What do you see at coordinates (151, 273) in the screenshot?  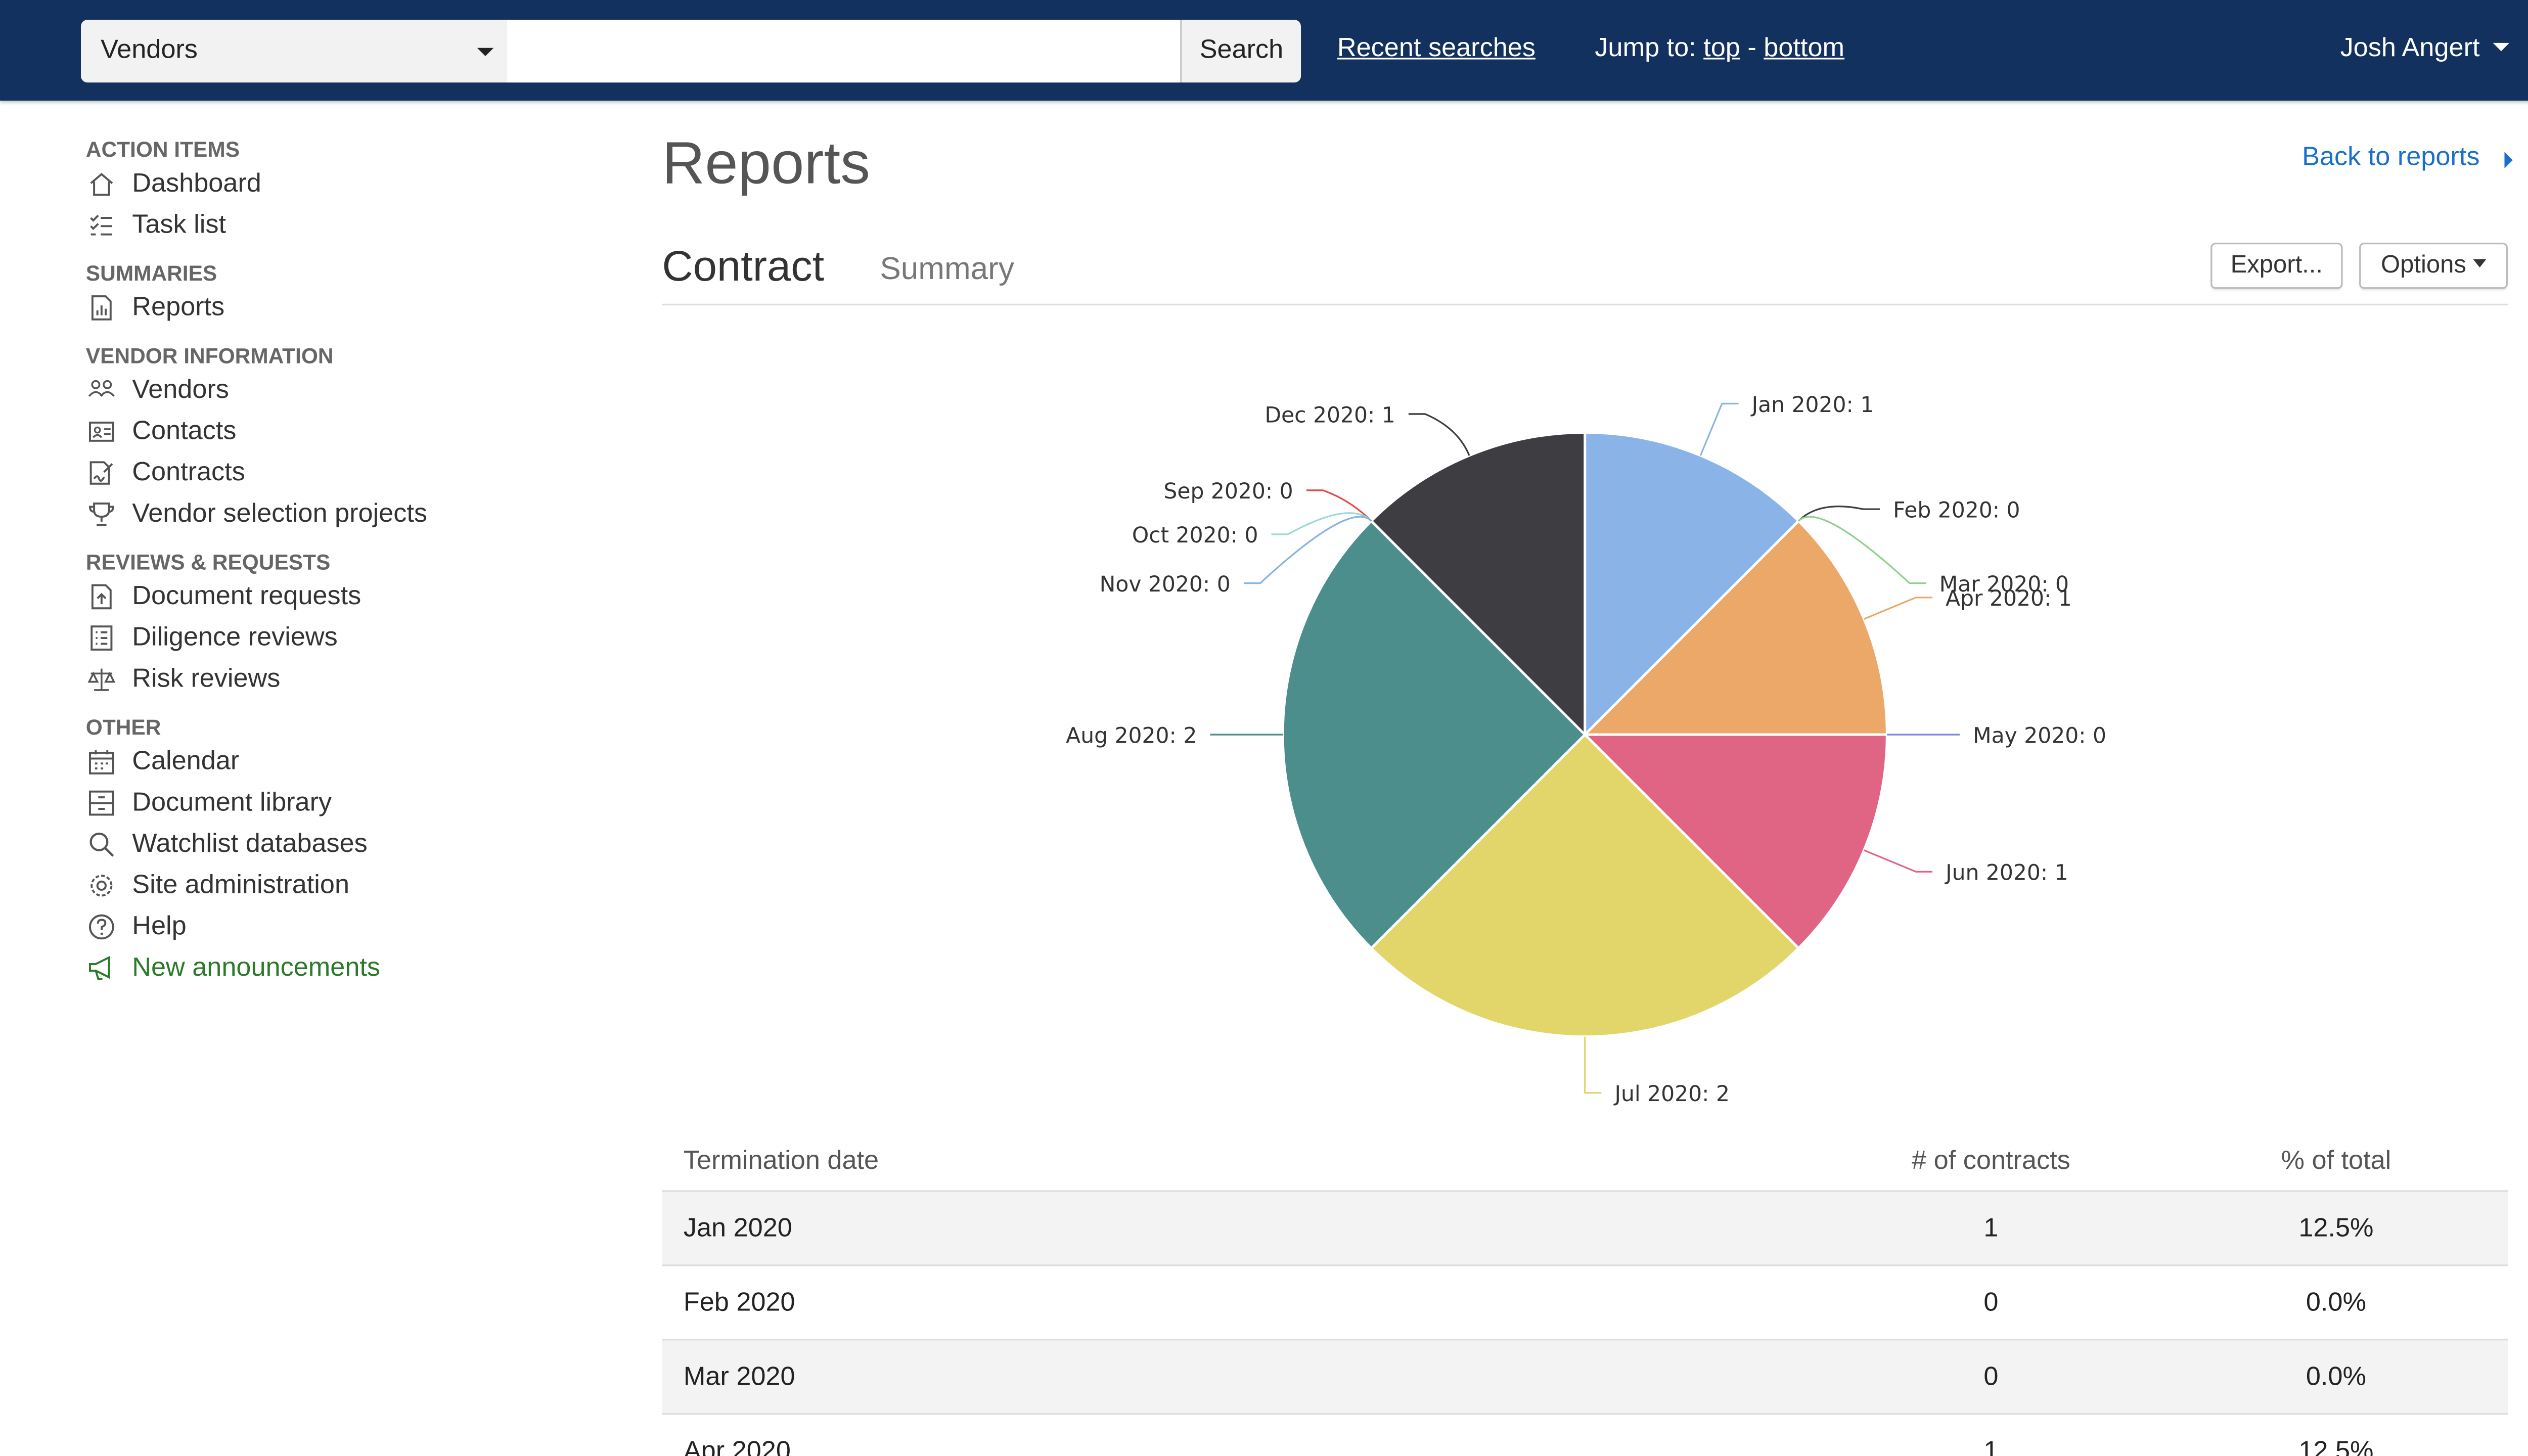 I see `sidebar-section-title: SUMMARIES` at bounding box center [151, 273].